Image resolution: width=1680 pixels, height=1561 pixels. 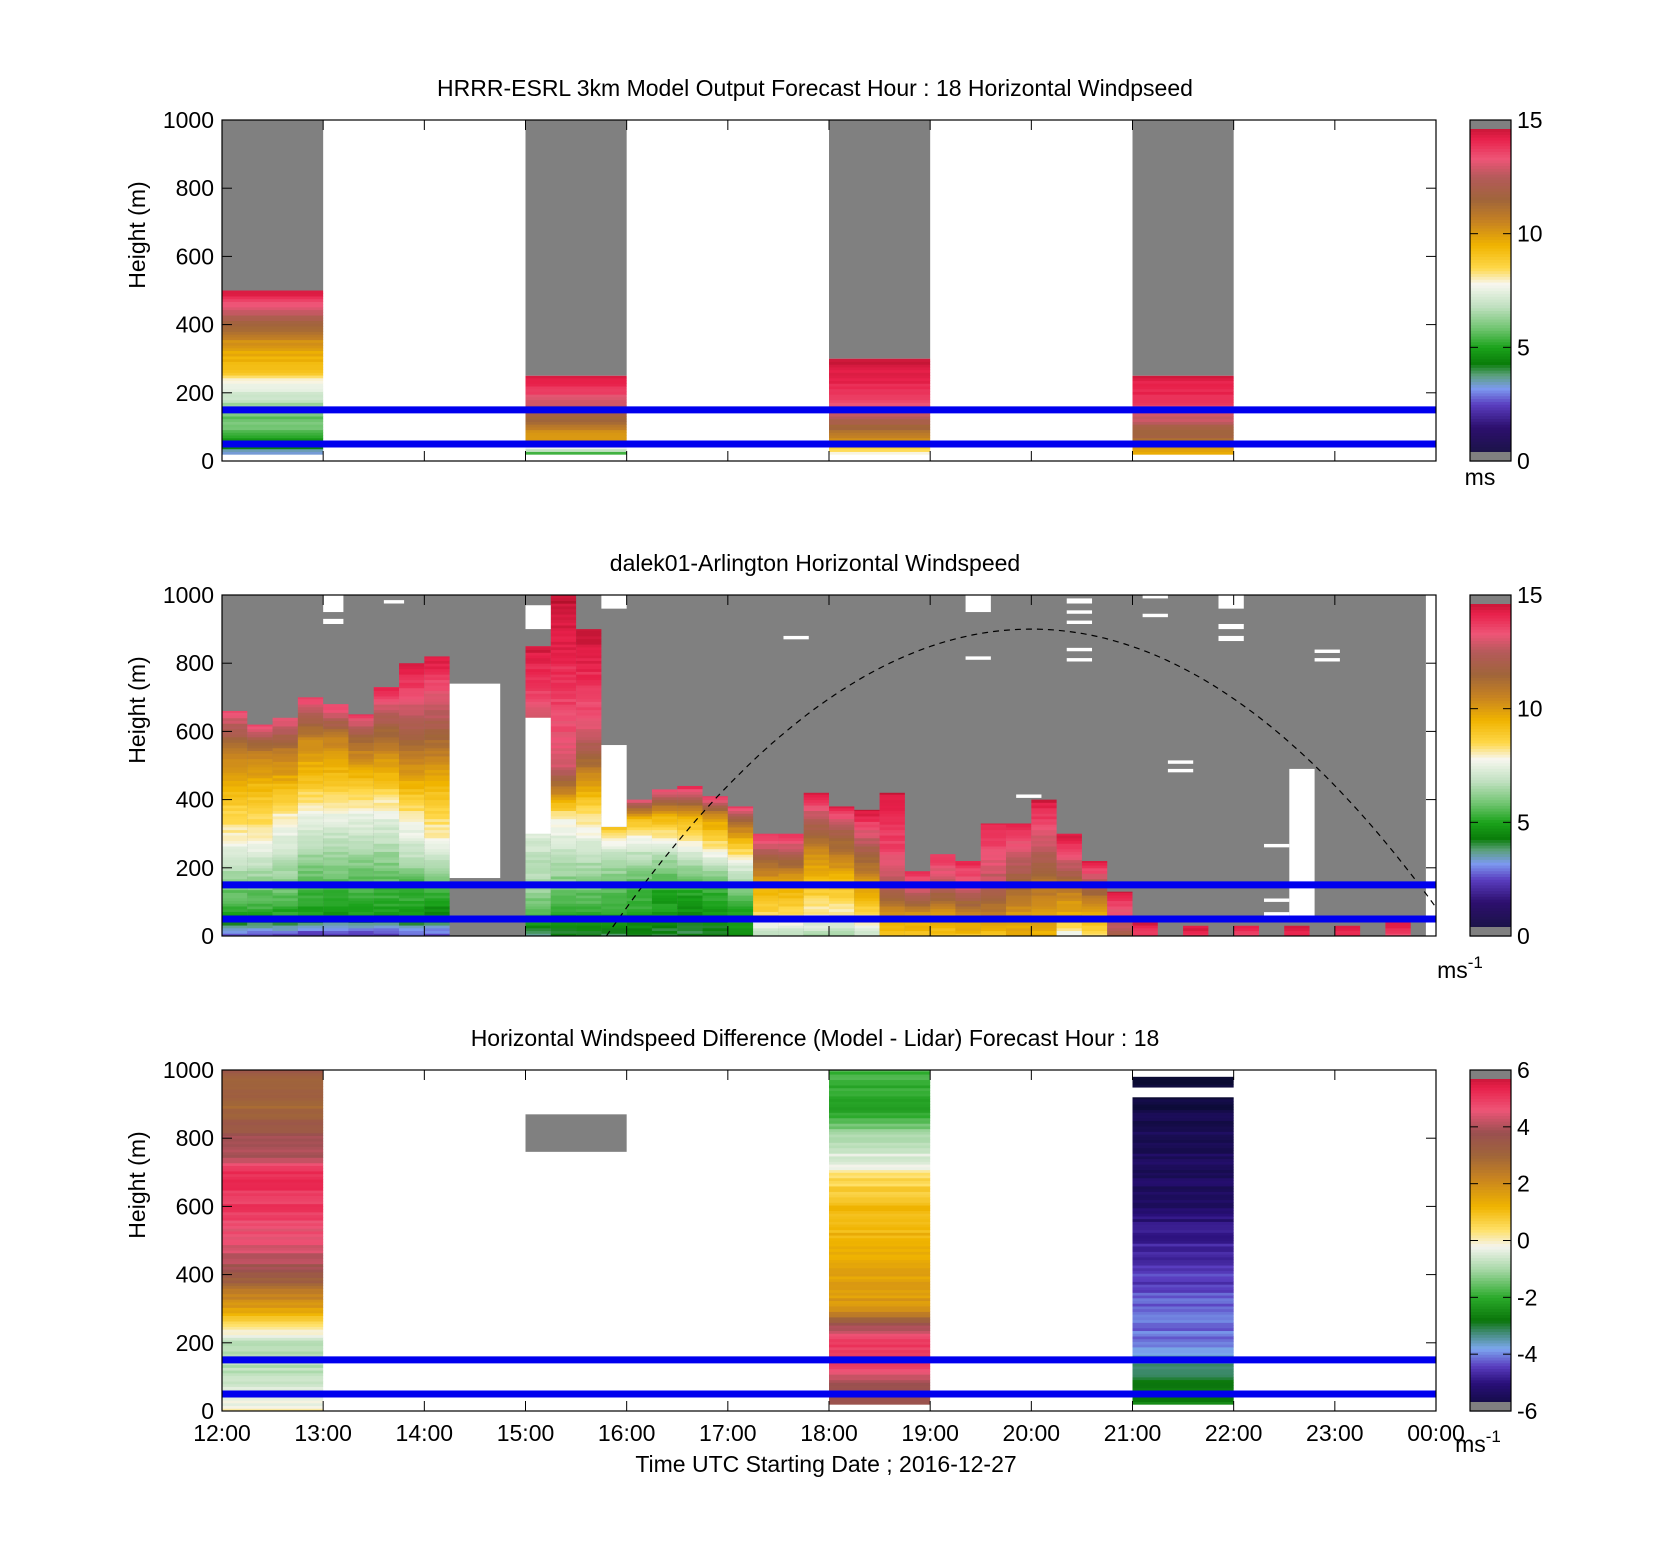 What do you see at coordinates (273, 205) in the screenshot?
I see `missing-data-block` at bounding box center [273, 205].